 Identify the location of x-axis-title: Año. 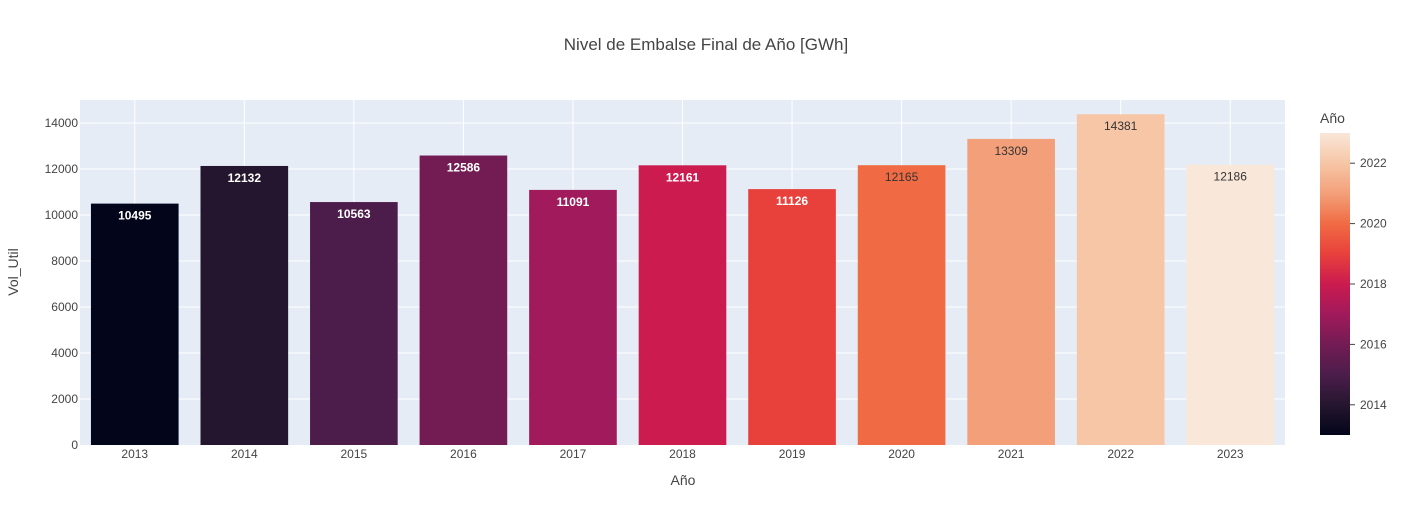
(683, 480).